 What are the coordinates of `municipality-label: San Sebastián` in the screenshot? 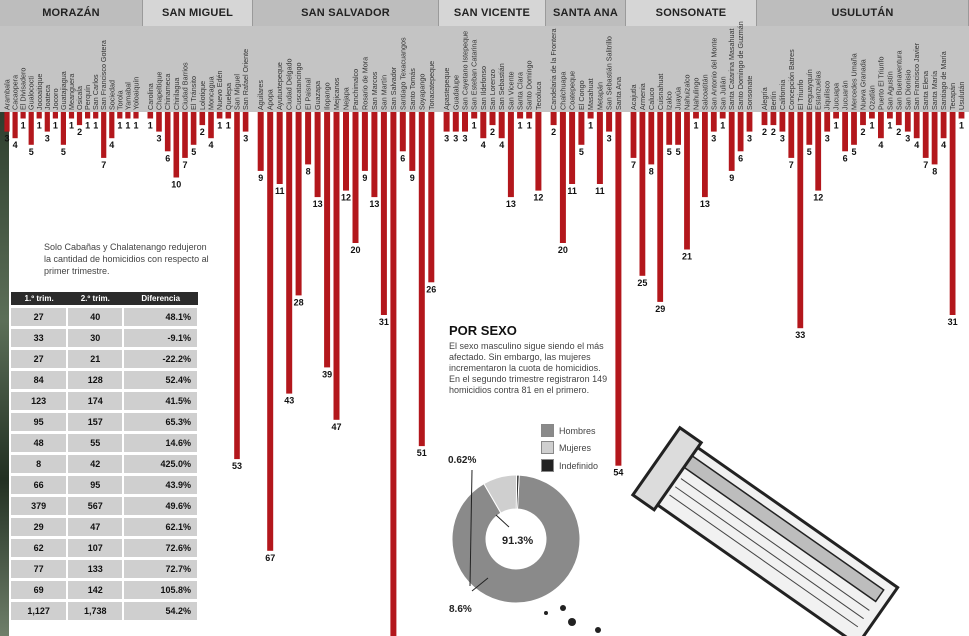 It's located at (501, 86).